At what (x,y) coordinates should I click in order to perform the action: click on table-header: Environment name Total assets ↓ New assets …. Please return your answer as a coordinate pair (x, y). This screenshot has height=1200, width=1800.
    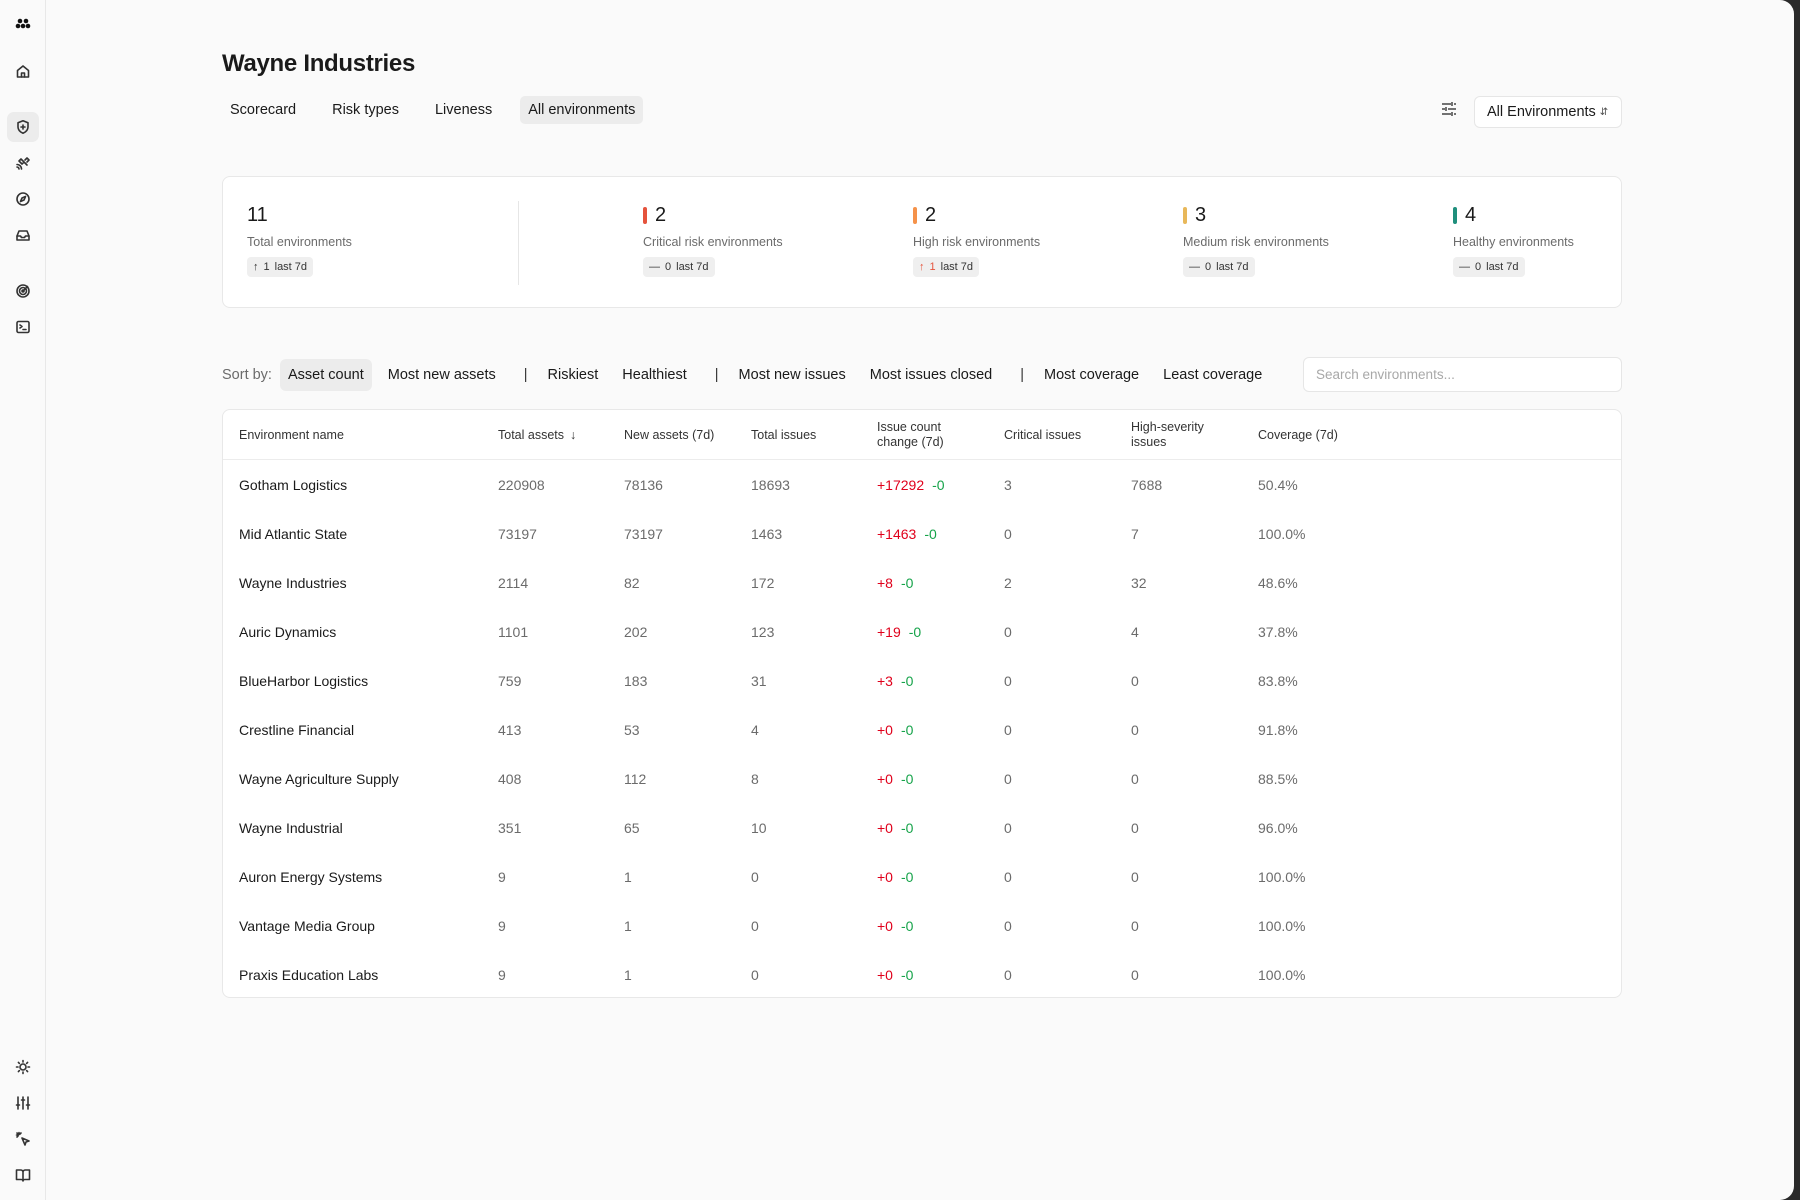
    Looking at the image, I should click on (922, 435).